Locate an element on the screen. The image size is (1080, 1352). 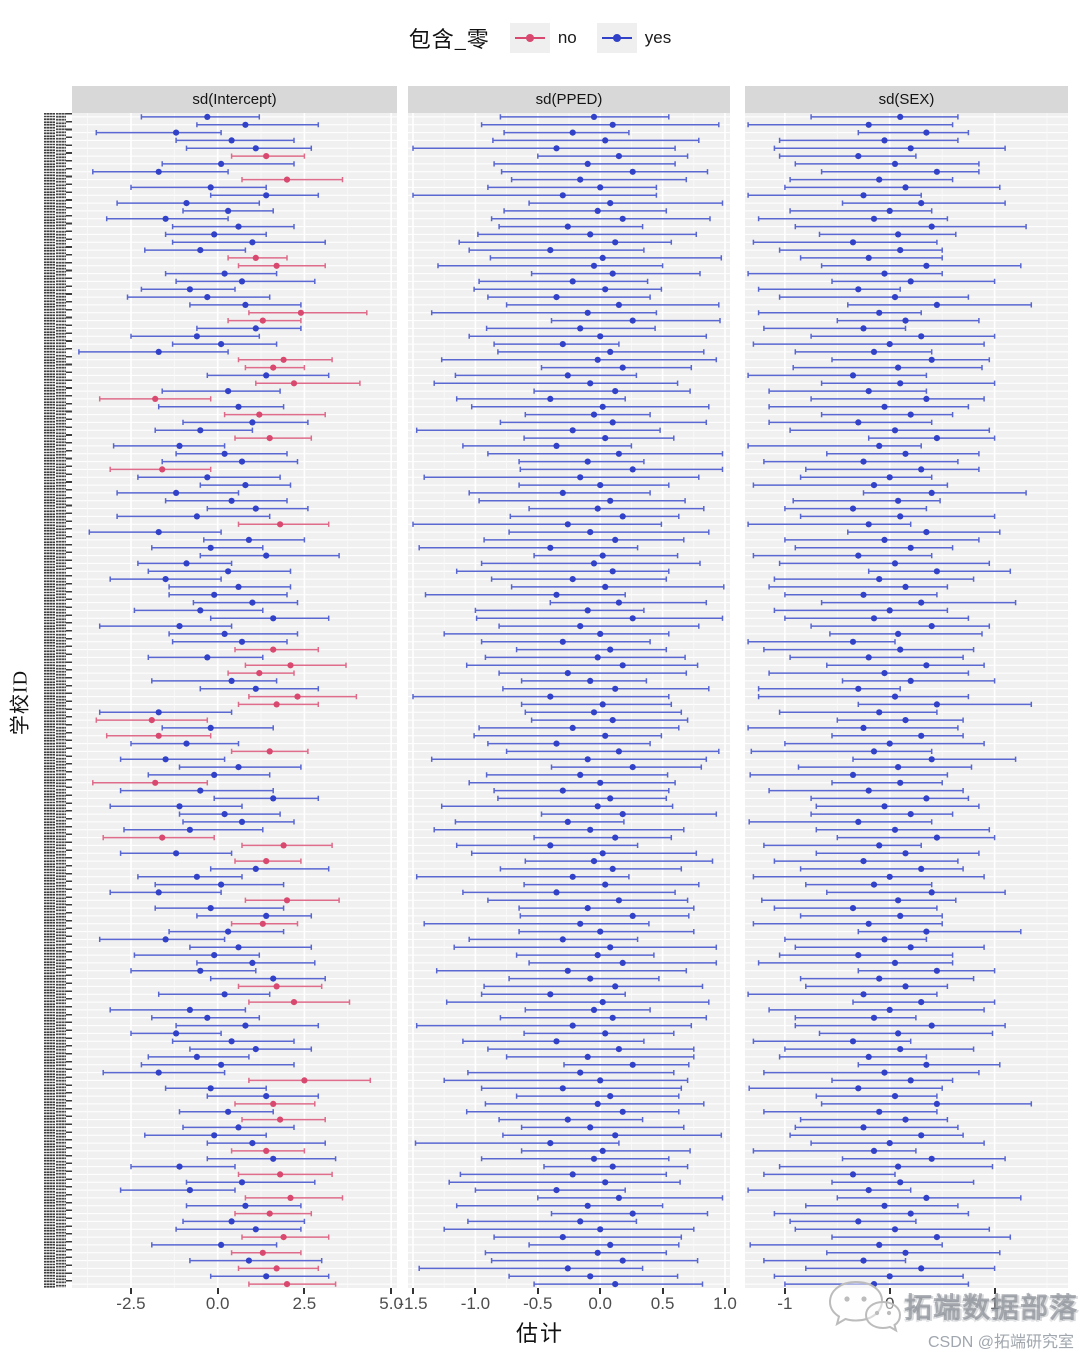
x-axis-title: 估计 is located at coordinates (539, 1333).